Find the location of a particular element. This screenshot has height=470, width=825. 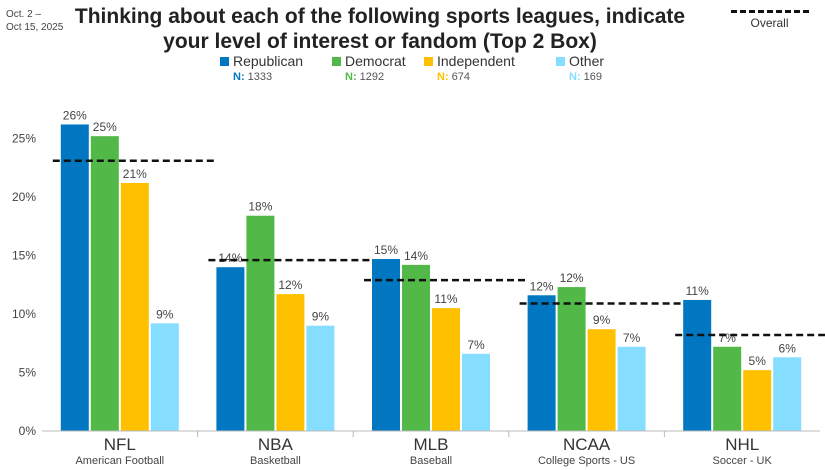

bar-nba-other is located at coordinates (320, 378).